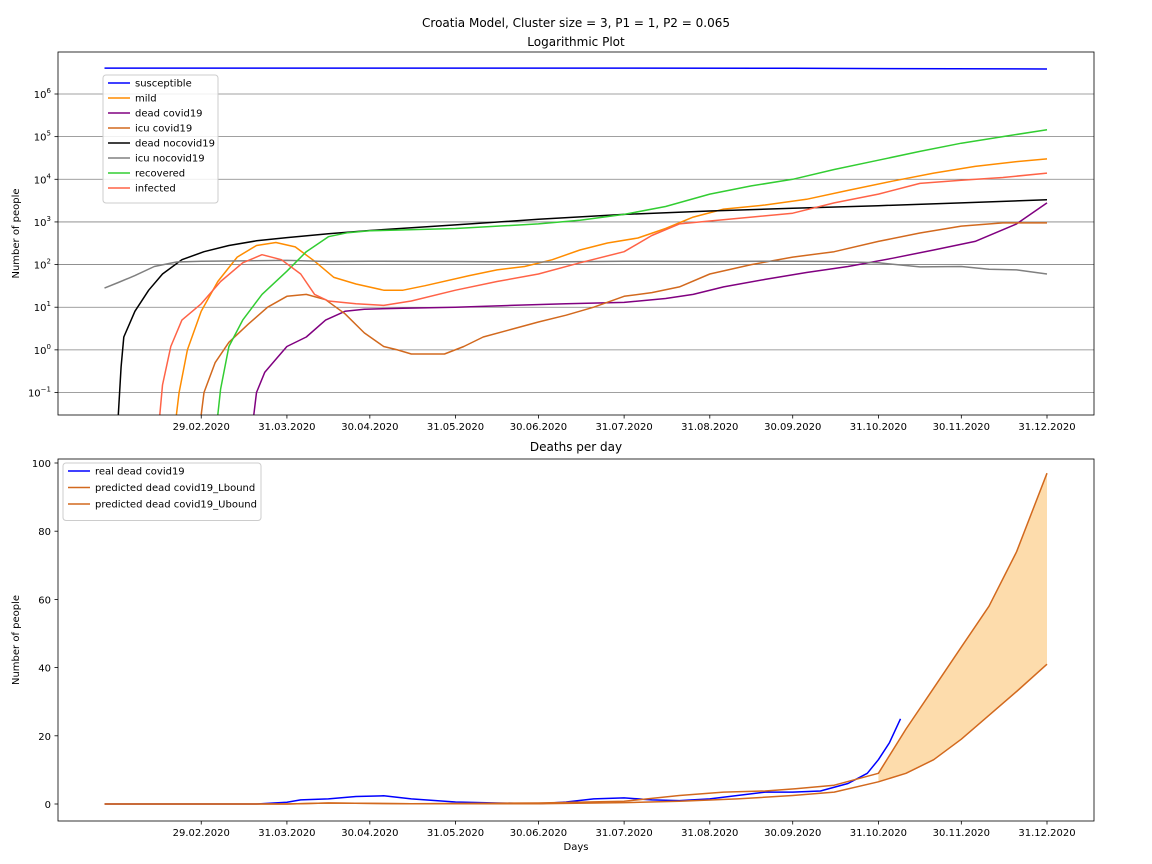  Describe the element at coordinates (140, 472) in the screenshot. I see `legend-label: real dead covid19` at that location.